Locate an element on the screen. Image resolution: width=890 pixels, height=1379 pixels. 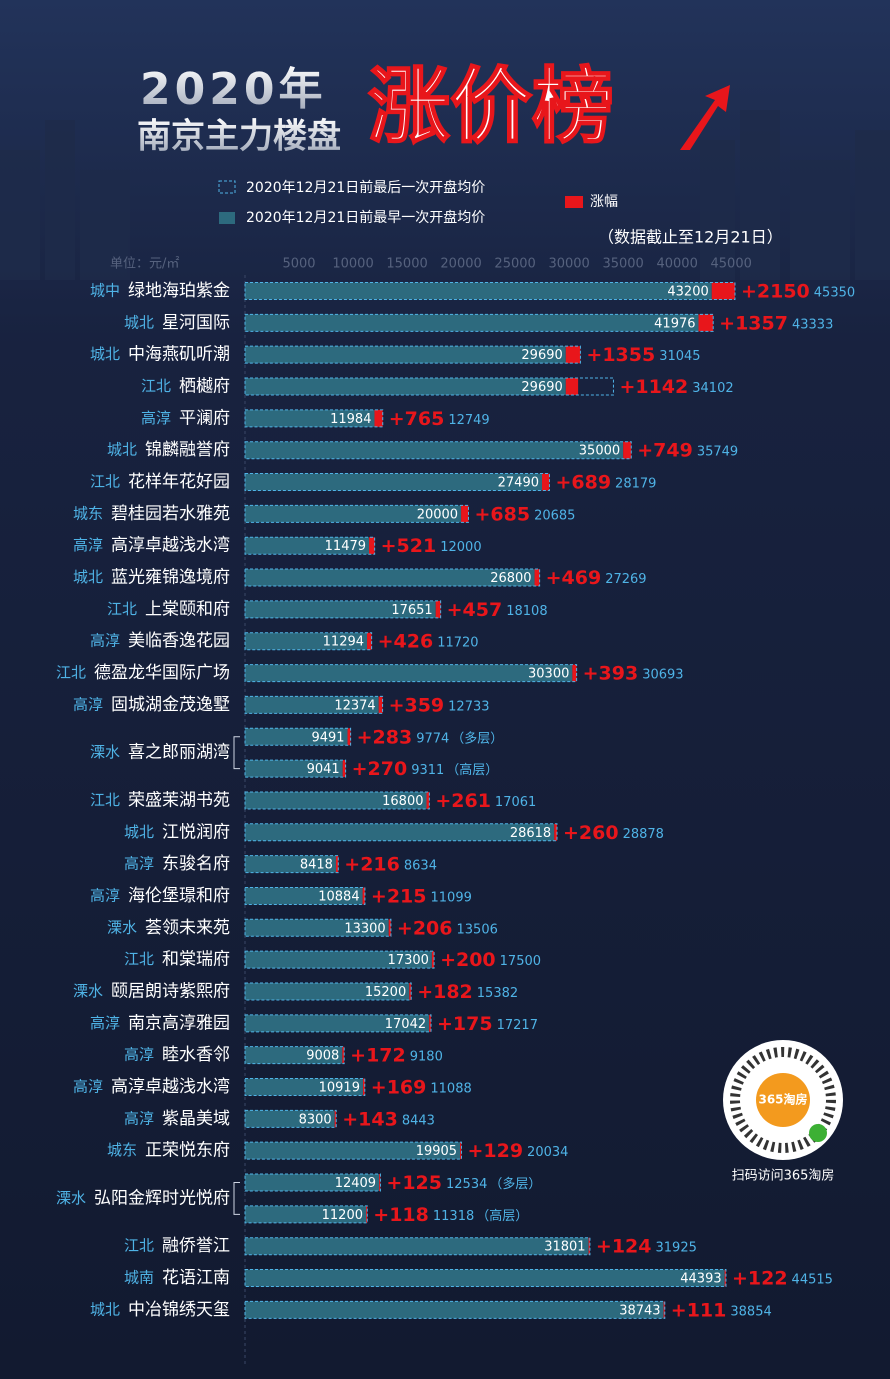
increase-label: +143 is located at coordinates (370, 1119).